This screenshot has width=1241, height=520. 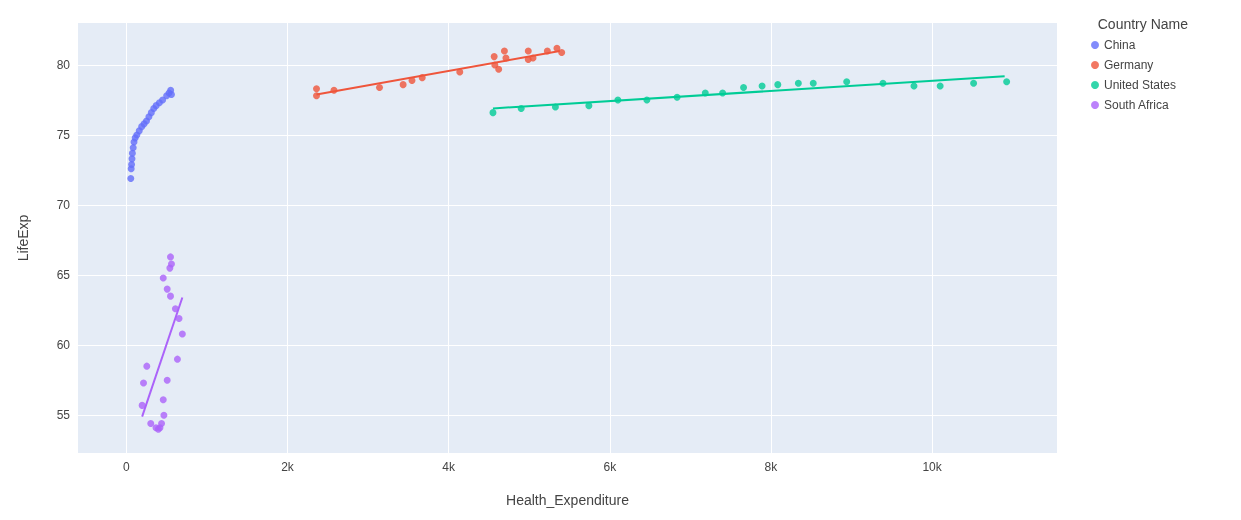 I want to click on y-tick-label: 80, so click(x=63, y=65).